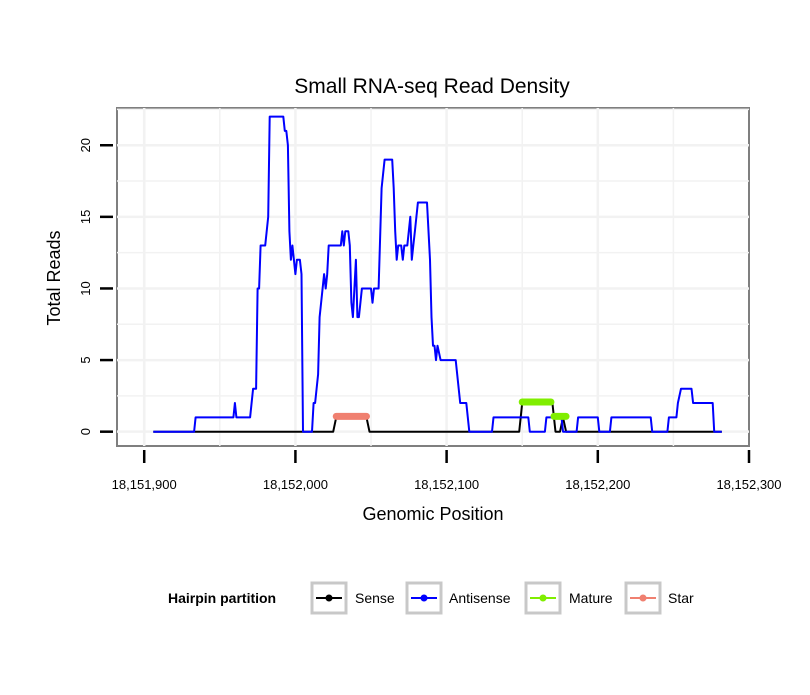 The image size is (810, 695). What do you see at coordinates (568, 598) in the screenshot?
I see `legend-item-mature: Mature` at bounding box center [568, 598].